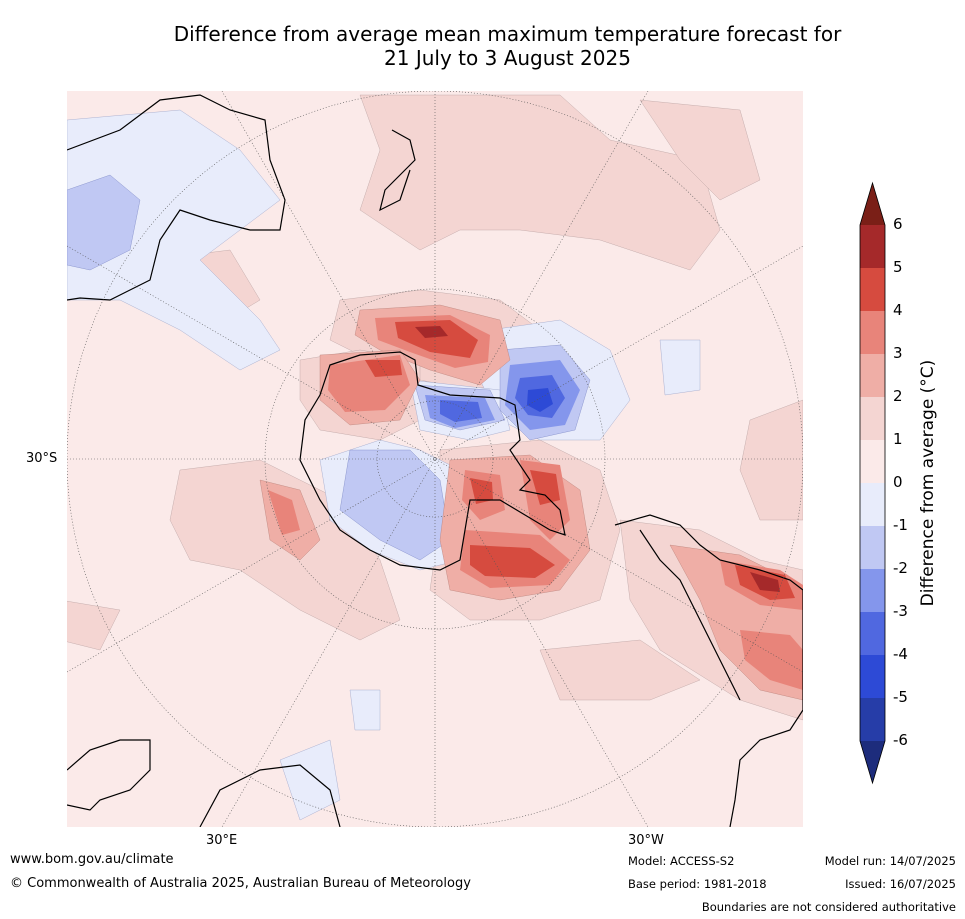 The image size is (965, 919). Describe the element at coordinates (872, 762) in the screenshot. I see `colorbar-extend-bottom` at that location.